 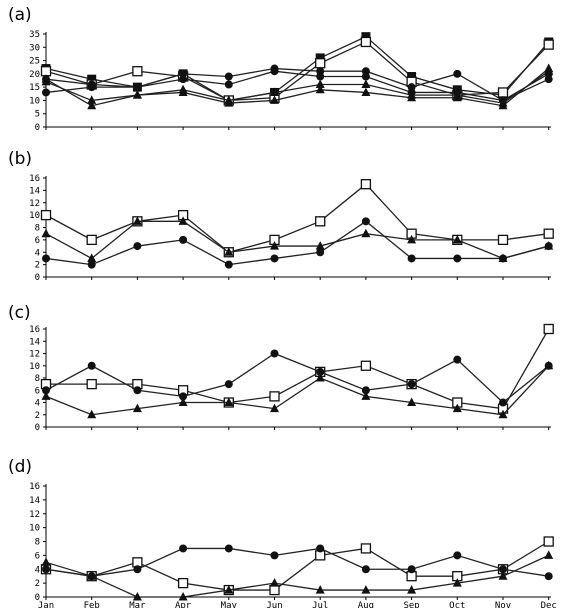 I want to click on x-tick-label: May, so click(x=229, y=604).